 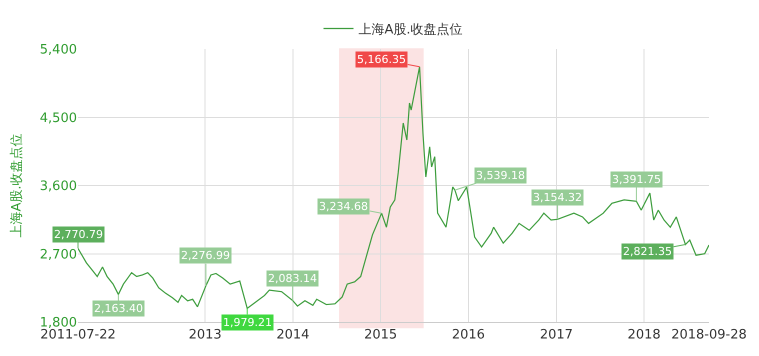 I want to click on annotation: 2,083.14, so click(x=292, y=278).